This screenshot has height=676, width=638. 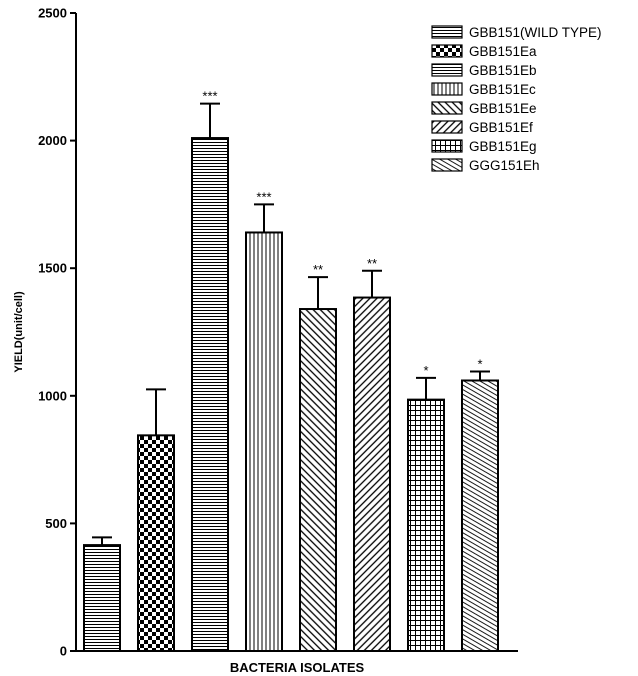 I want to click on legend-label-8: GGG151Eh, so click(x=504, y=165).